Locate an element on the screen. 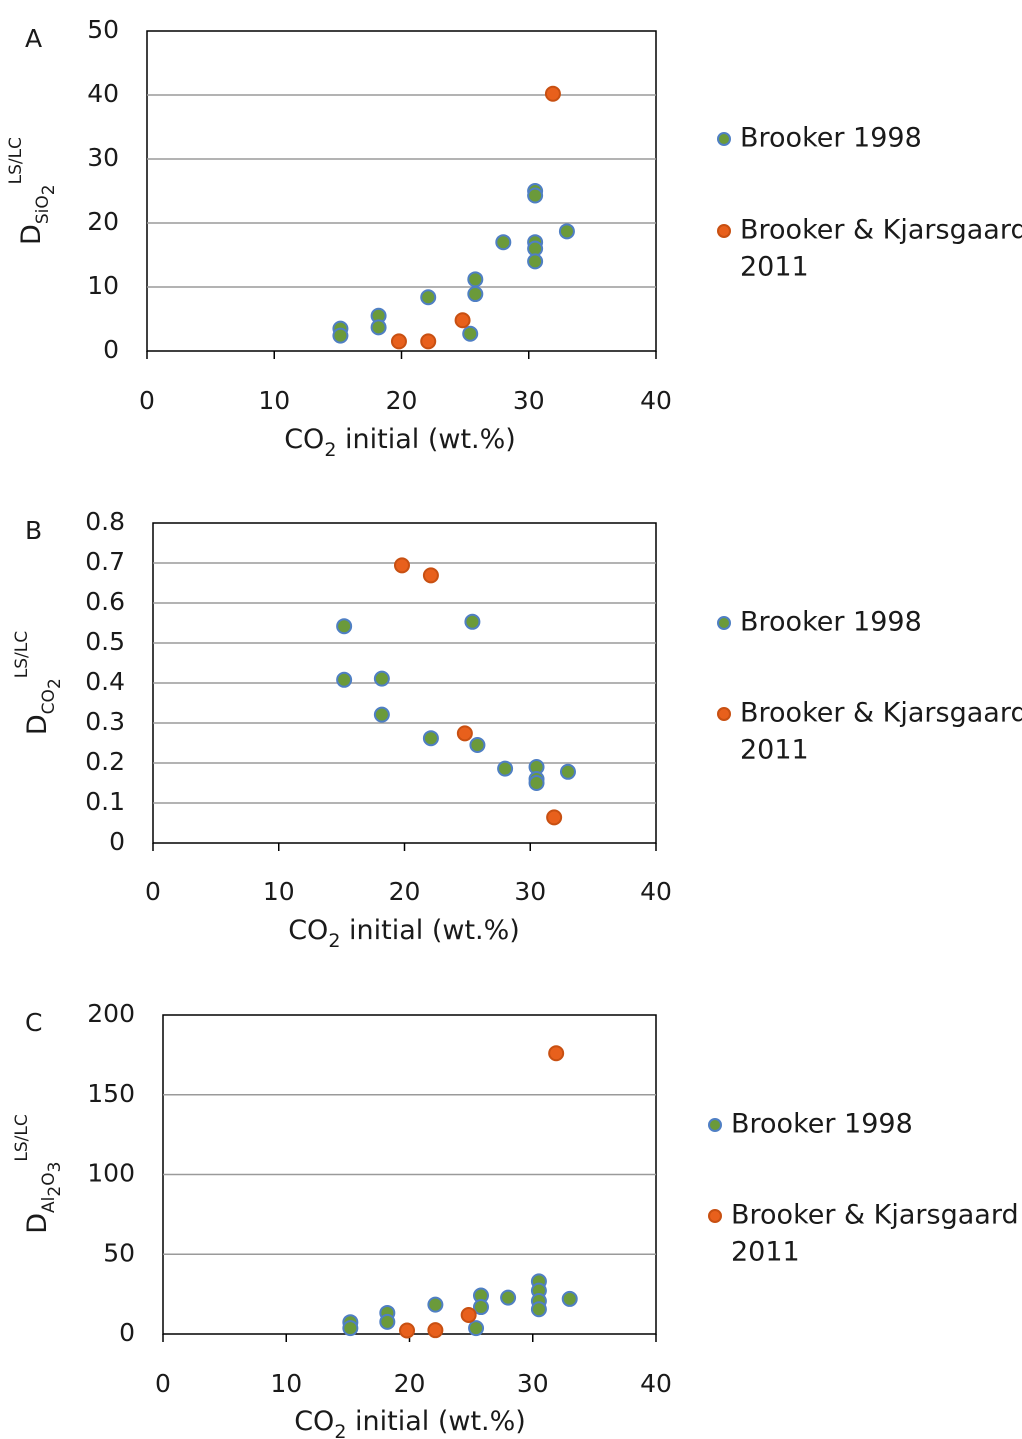  y-tick-label: 0.6 is located at coordinates (105, 601).